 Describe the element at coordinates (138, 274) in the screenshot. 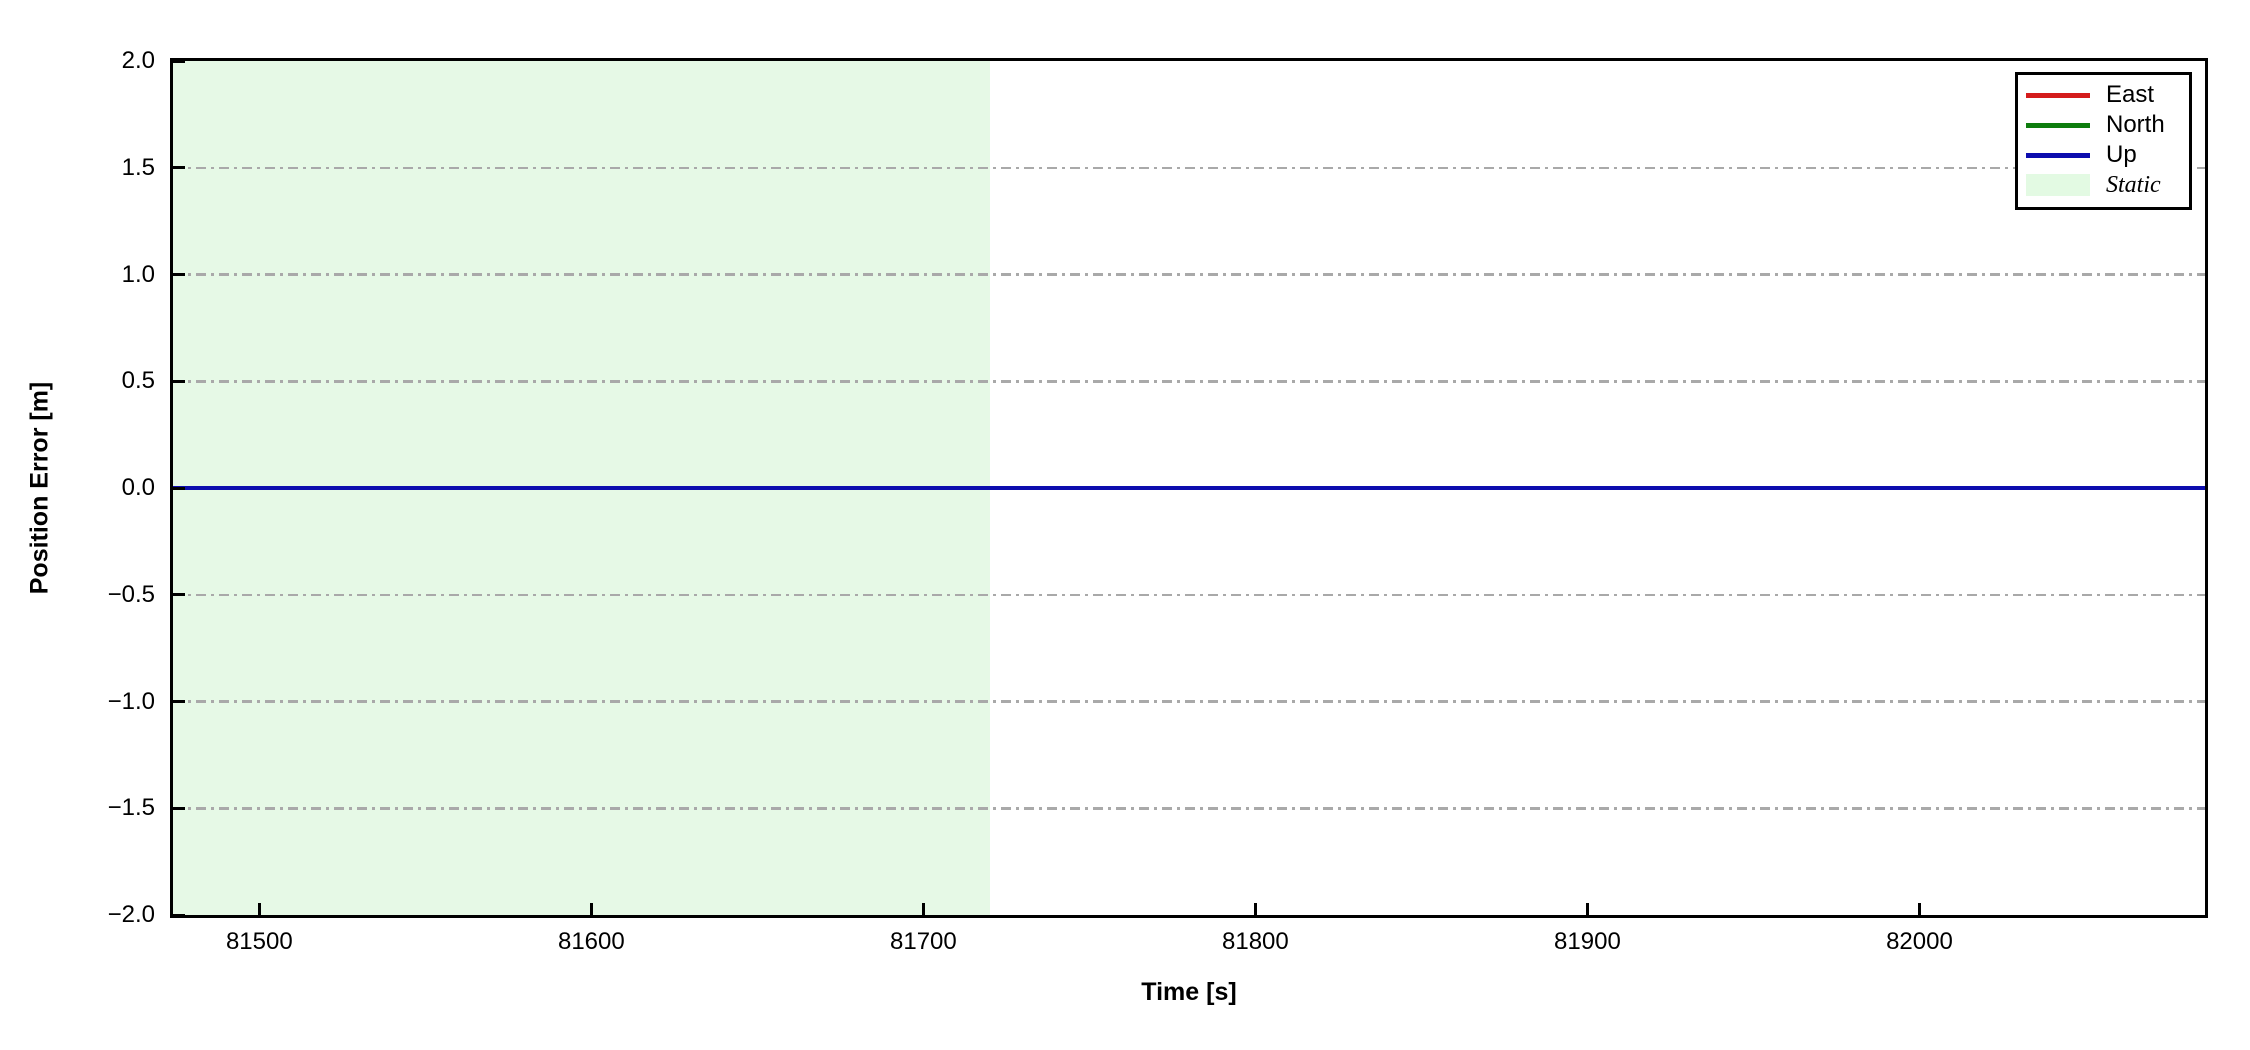

I see `y-tick-label: 1.0` at that location.